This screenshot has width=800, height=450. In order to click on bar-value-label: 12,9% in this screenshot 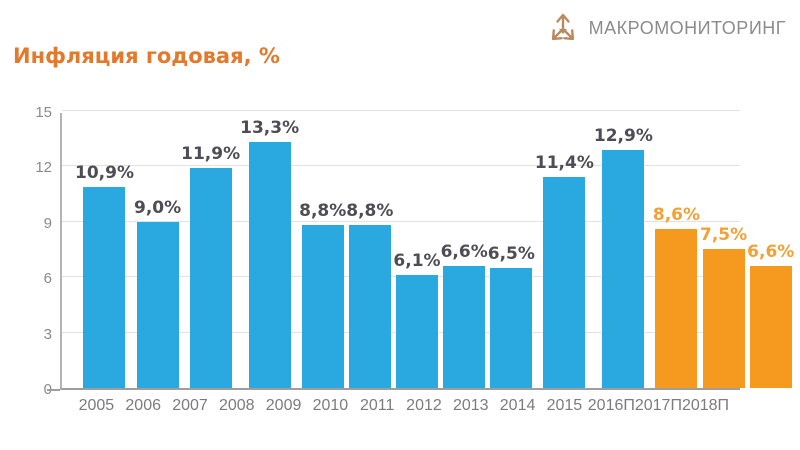, I will do `click(623, 136)`.